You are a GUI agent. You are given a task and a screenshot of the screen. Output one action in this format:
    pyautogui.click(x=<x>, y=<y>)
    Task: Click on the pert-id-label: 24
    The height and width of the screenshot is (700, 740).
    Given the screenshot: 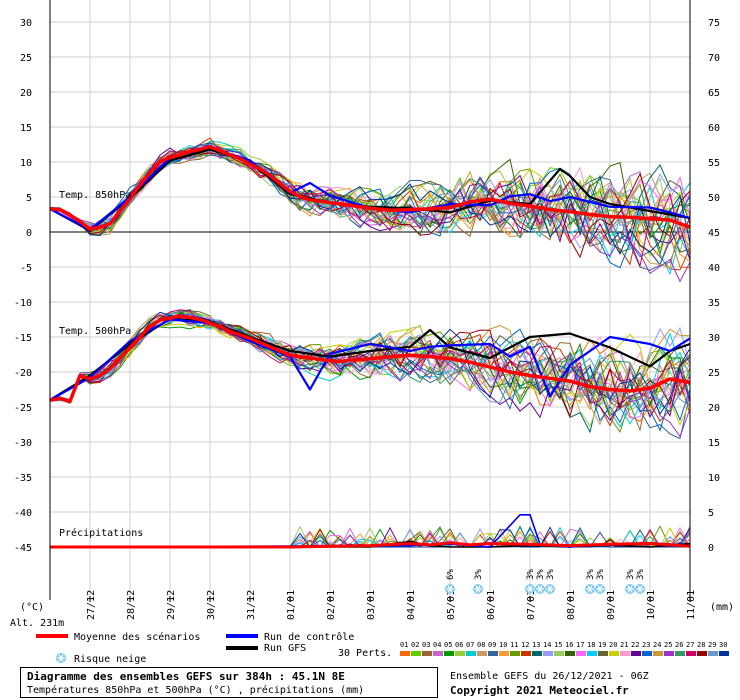 What is the action you would take?
    pyautogui.click(x=657, y=645)
    